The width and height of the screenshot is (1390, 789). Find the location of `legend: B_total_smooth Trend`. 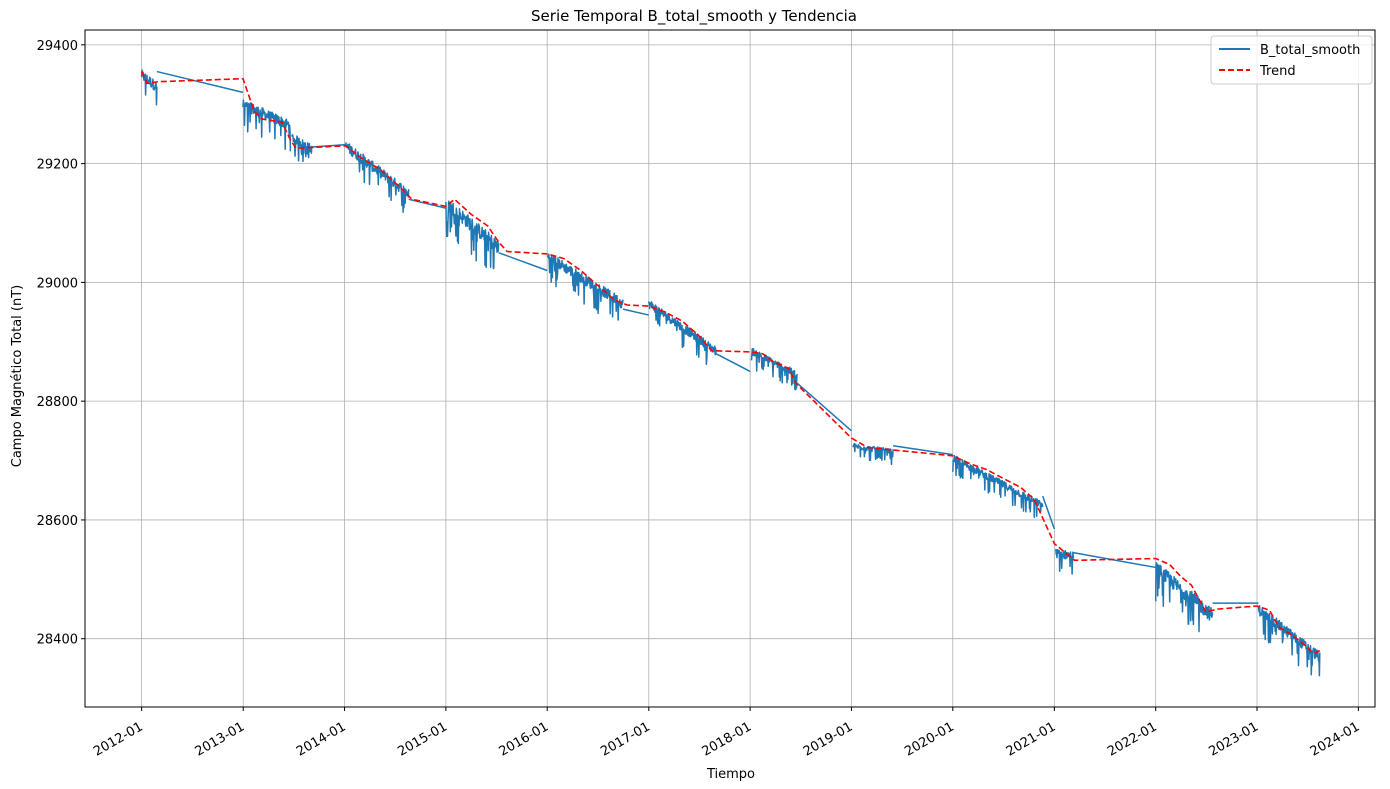

legend: B_total_smooth Trend is located at coordinates (1291, 60).